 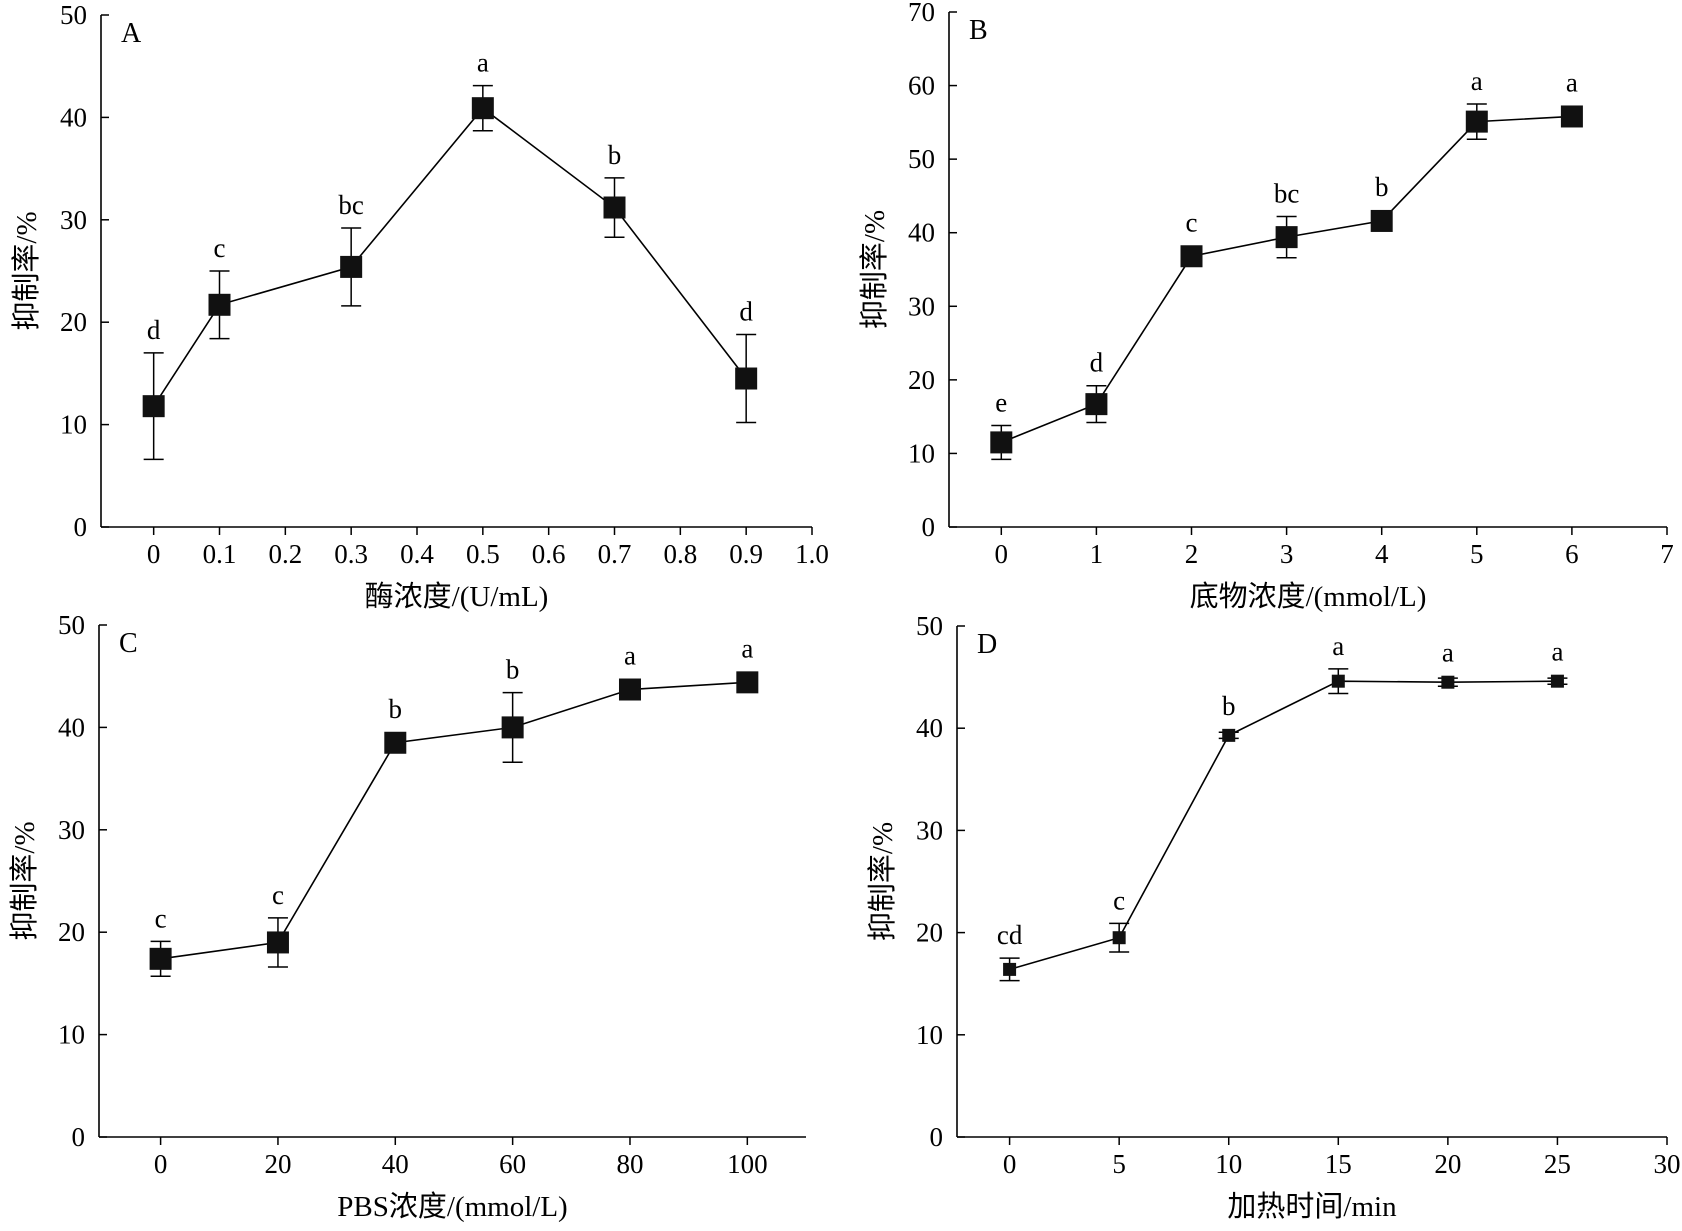 I want to click on x-tick-label: 5, so click(x=1119, y=1164).